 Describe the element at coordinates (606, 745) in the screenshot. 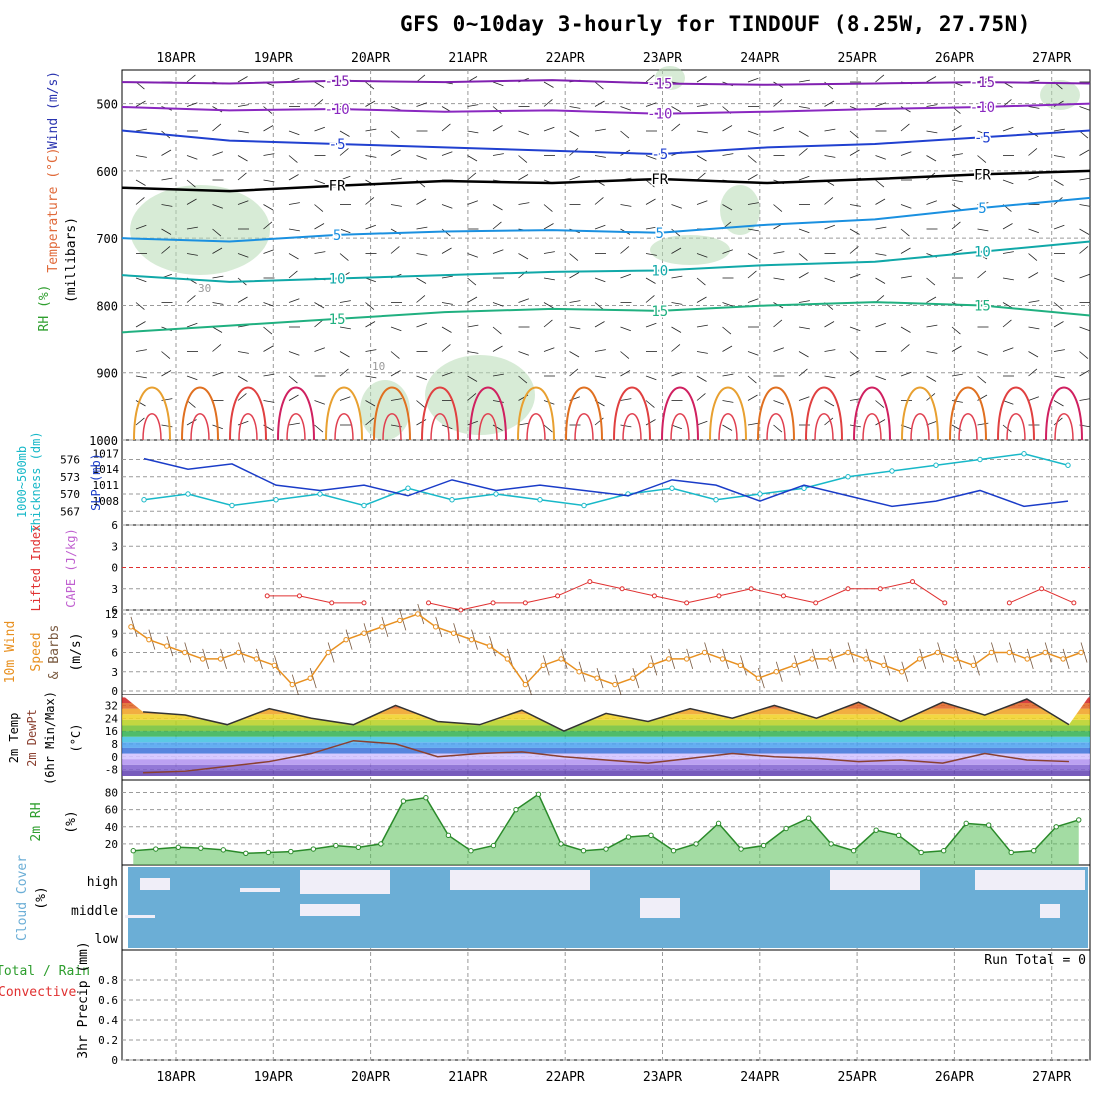

I see `temp-band` at that location.